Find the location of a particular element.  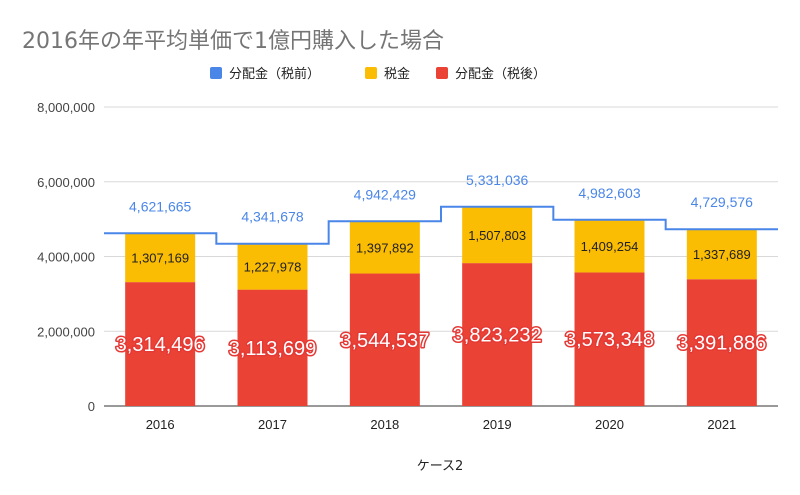

x-tick-label: 2019 is located at coordinates (497, 424).